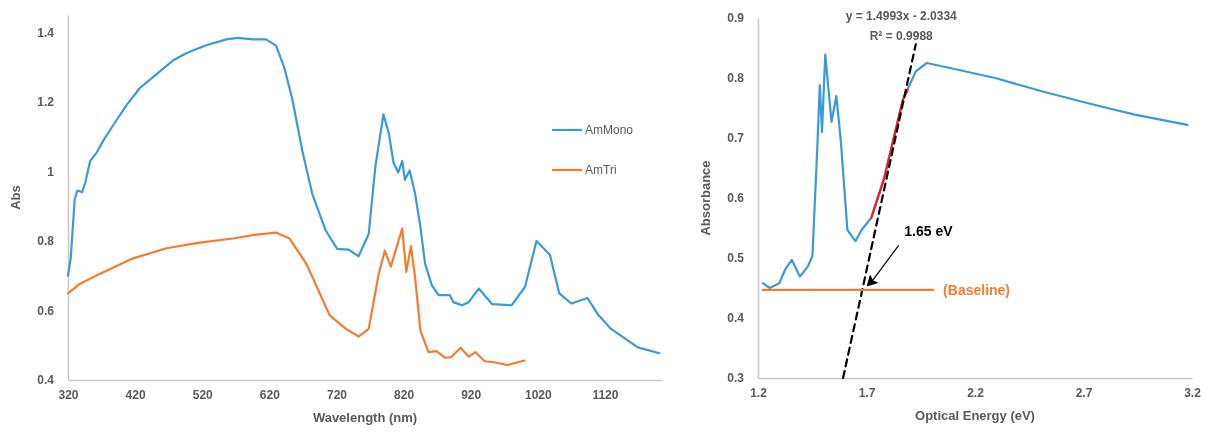 The image size is (1218, 435). I want to click on x-tick-label: 420, so click(135, 394).